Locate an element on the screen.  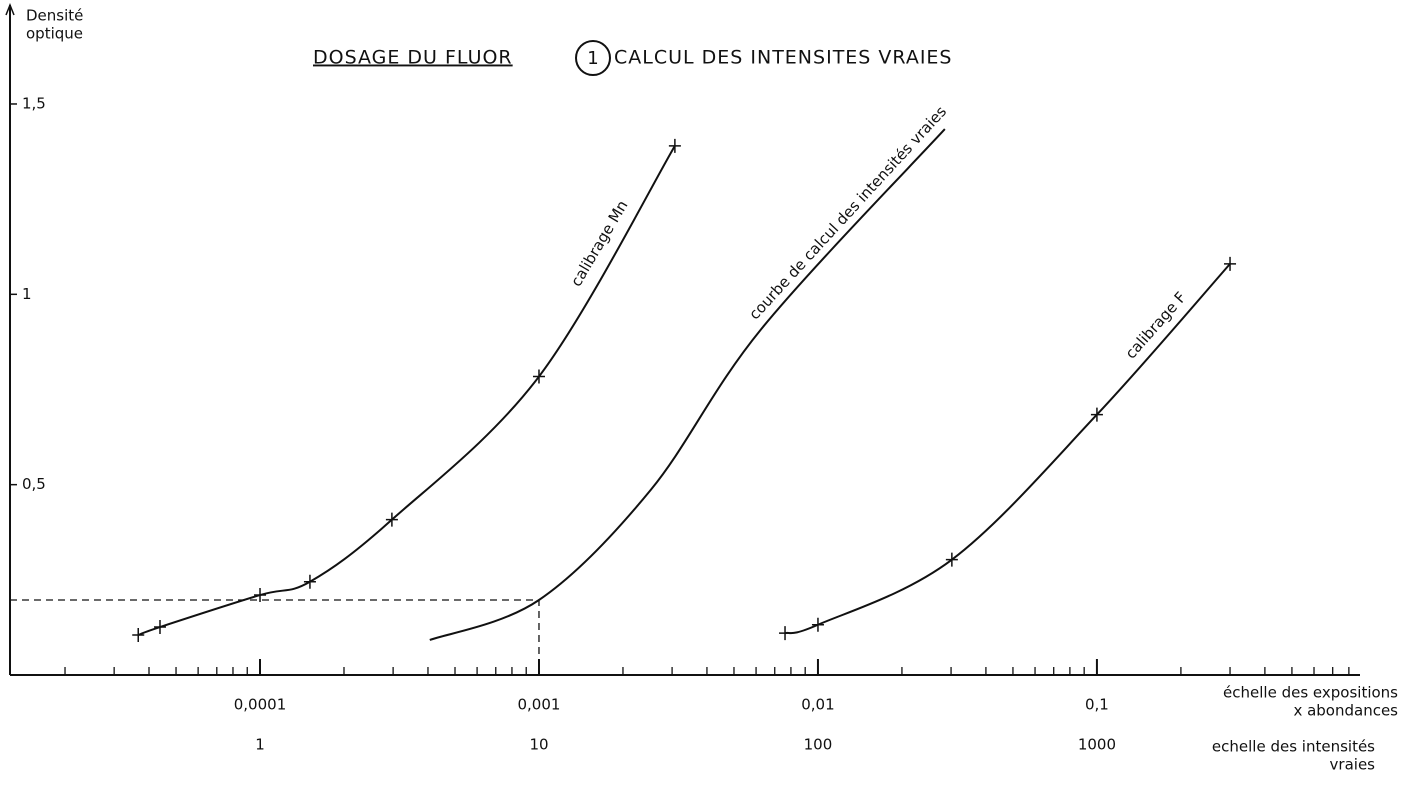
x-tick-label: 0,1 is located at coordinates (1097, 705).